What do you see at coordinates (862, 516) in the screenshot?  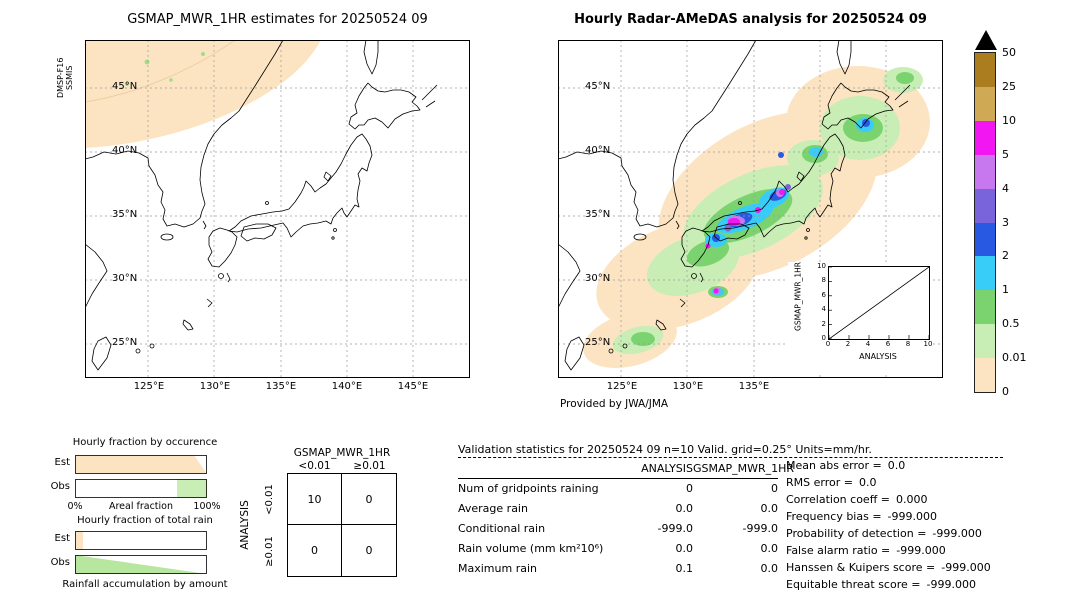 I see `metric-line: Frequency bias = -999.000` at bounding box center [862, 516].